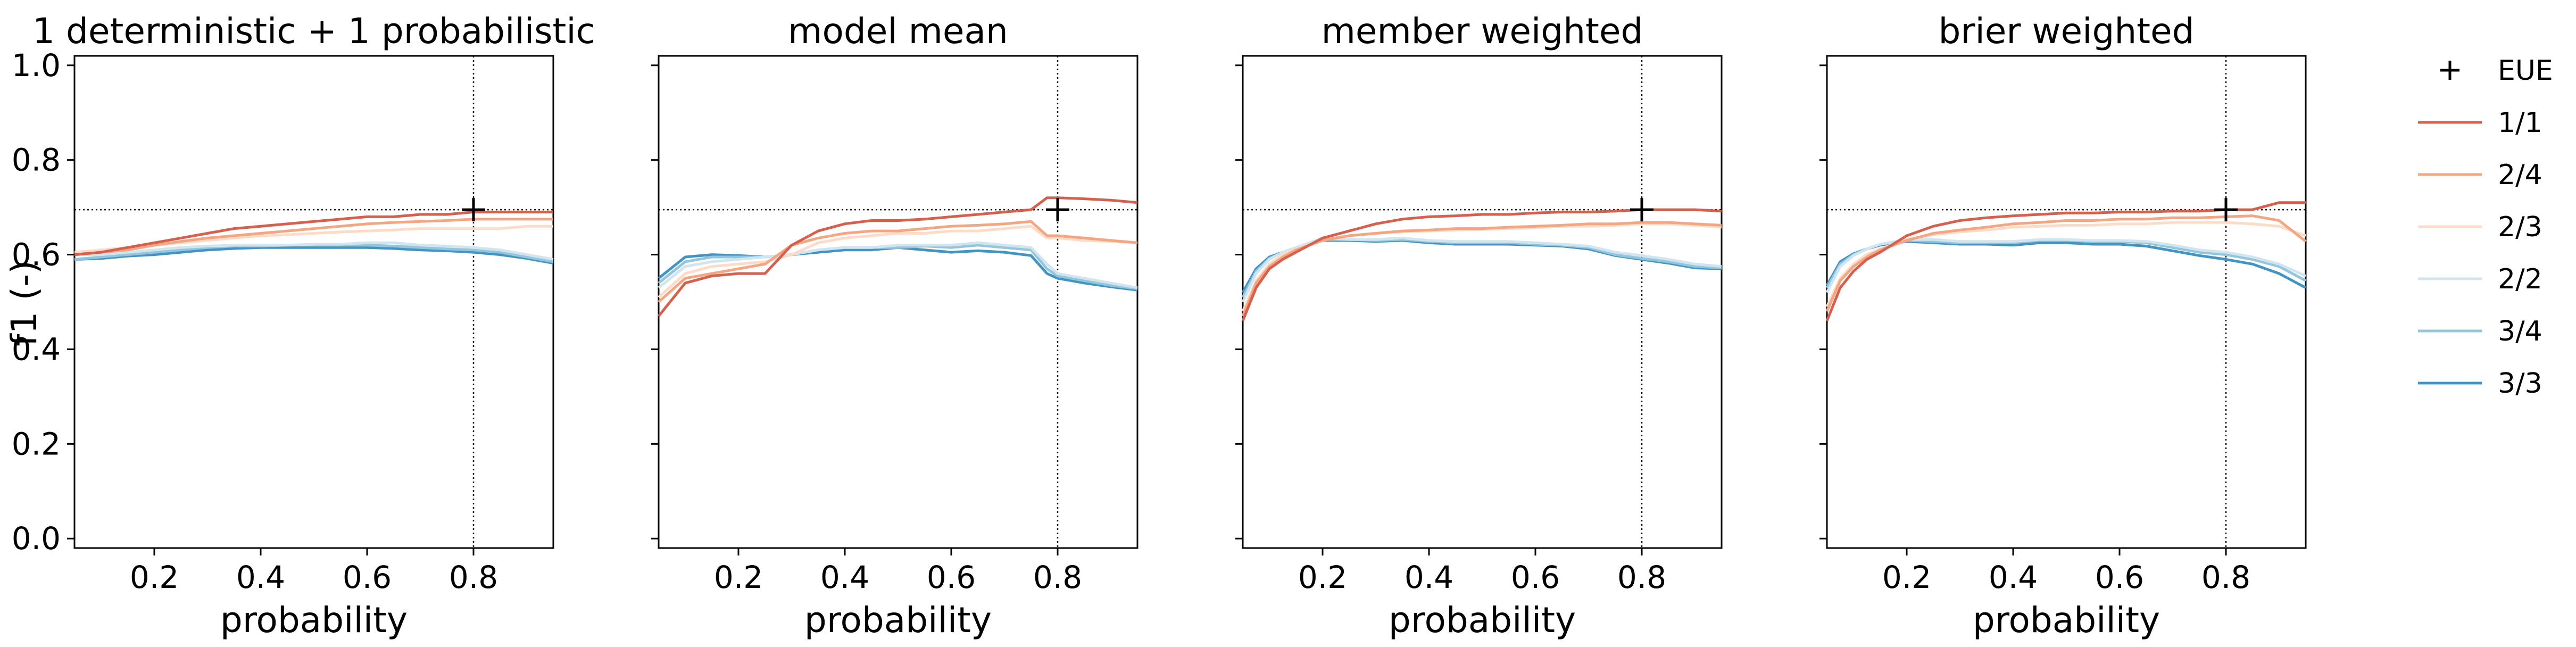  Describe the element at coordinates (898, 31) in the screenshot. I see `panel-title: model mean` at that location.